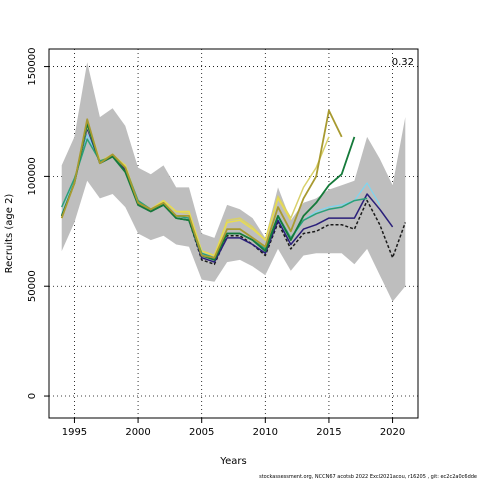 This screenshot has width=480, height=480. I want to click on x-tick-label: 2000, so click(137, 432).